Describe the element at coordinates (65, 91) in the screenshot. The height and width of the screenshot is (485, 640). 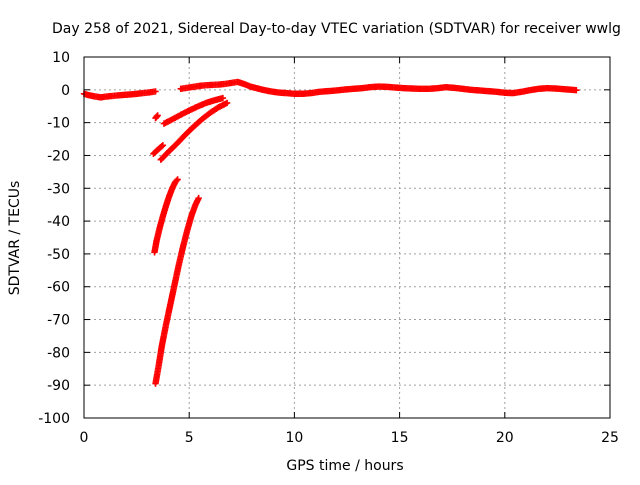
I see `y-tick-label: 0` at that location.